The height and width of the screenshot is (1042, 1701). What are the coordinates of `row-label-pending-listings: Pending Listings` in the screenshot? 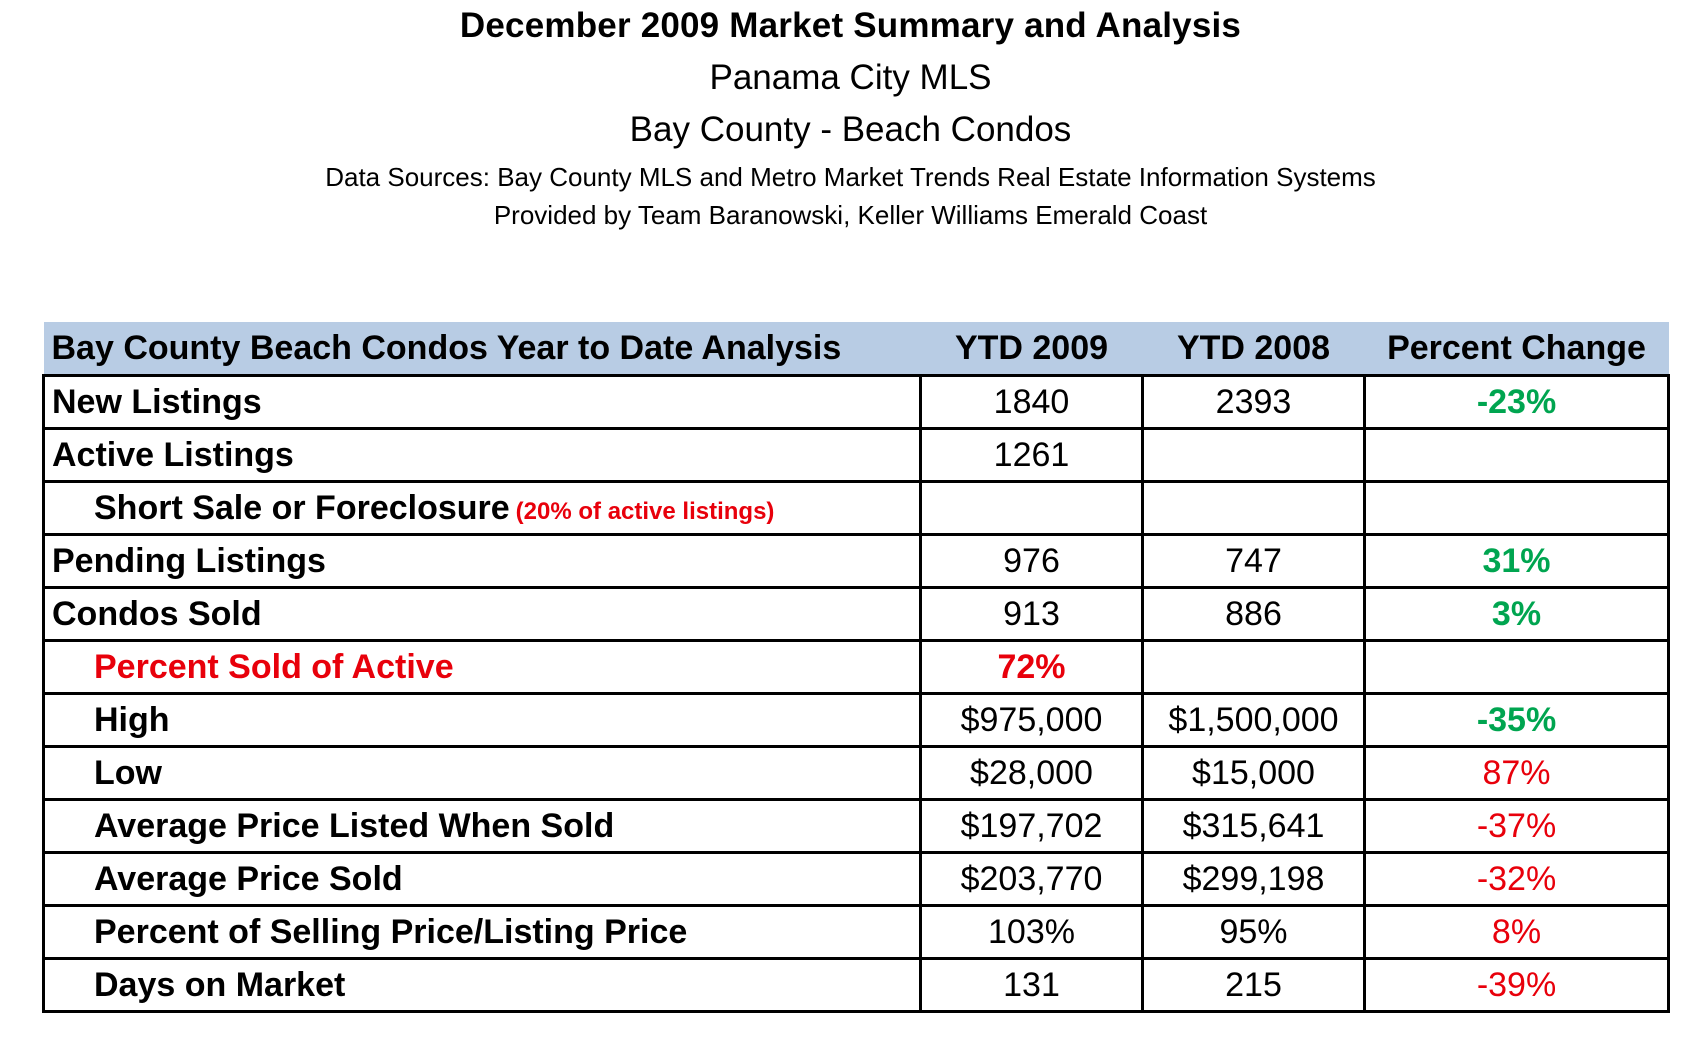 It's located at (482, 561).